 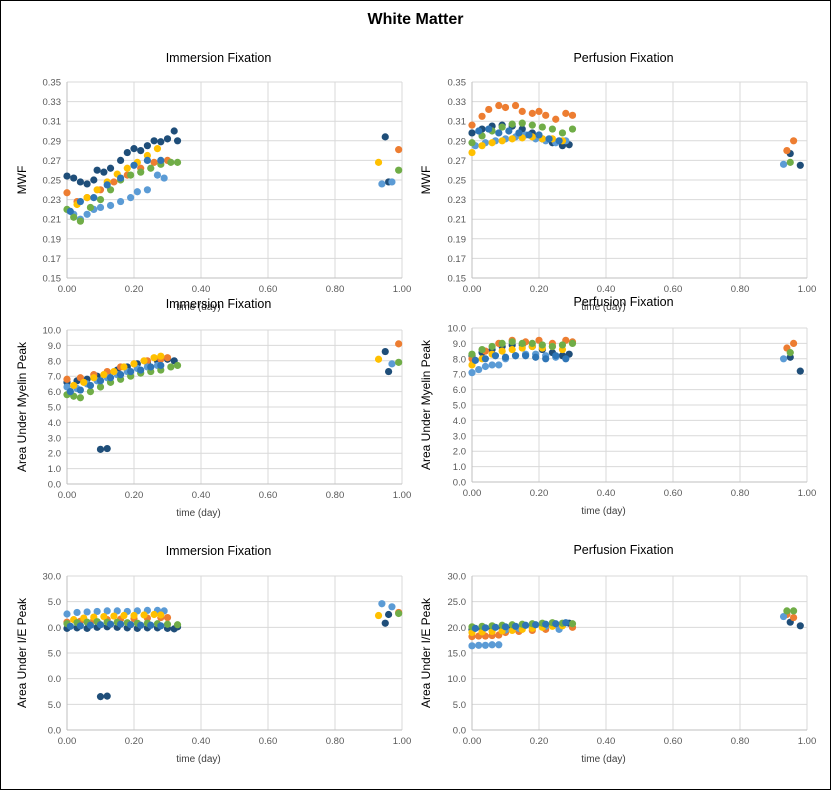 What do you see at coordinates (457, 279) in the screenshot?
I see `y-tick-label: 0.15` at bounding box center [457, 279].